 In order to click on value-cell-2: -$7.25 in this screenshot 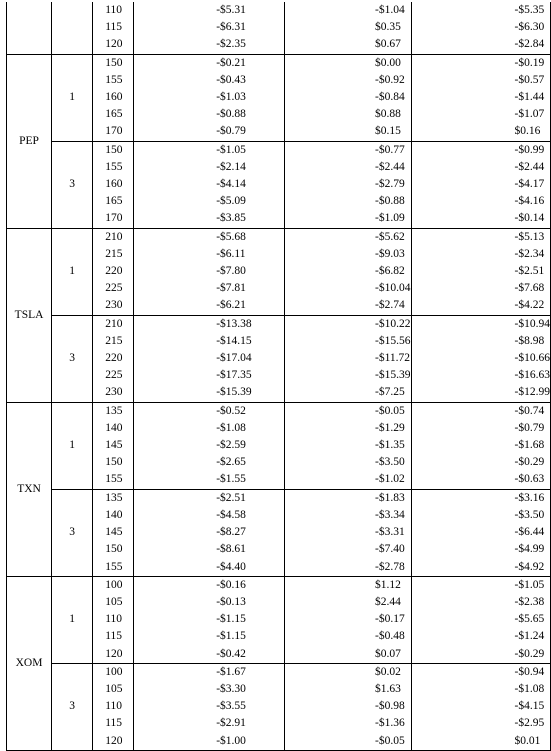, I will do `click(348, 393)`.